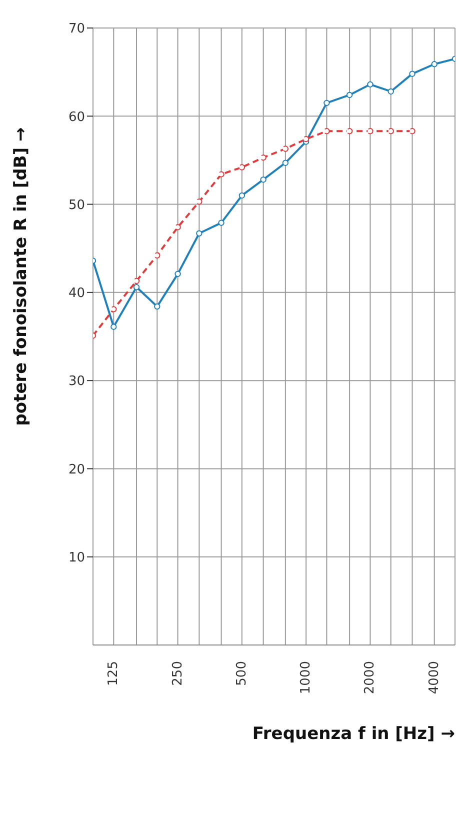  Describe the element at coordinates (76, 29) in the screenshot. I see `y-tick-label: 70` at that location.